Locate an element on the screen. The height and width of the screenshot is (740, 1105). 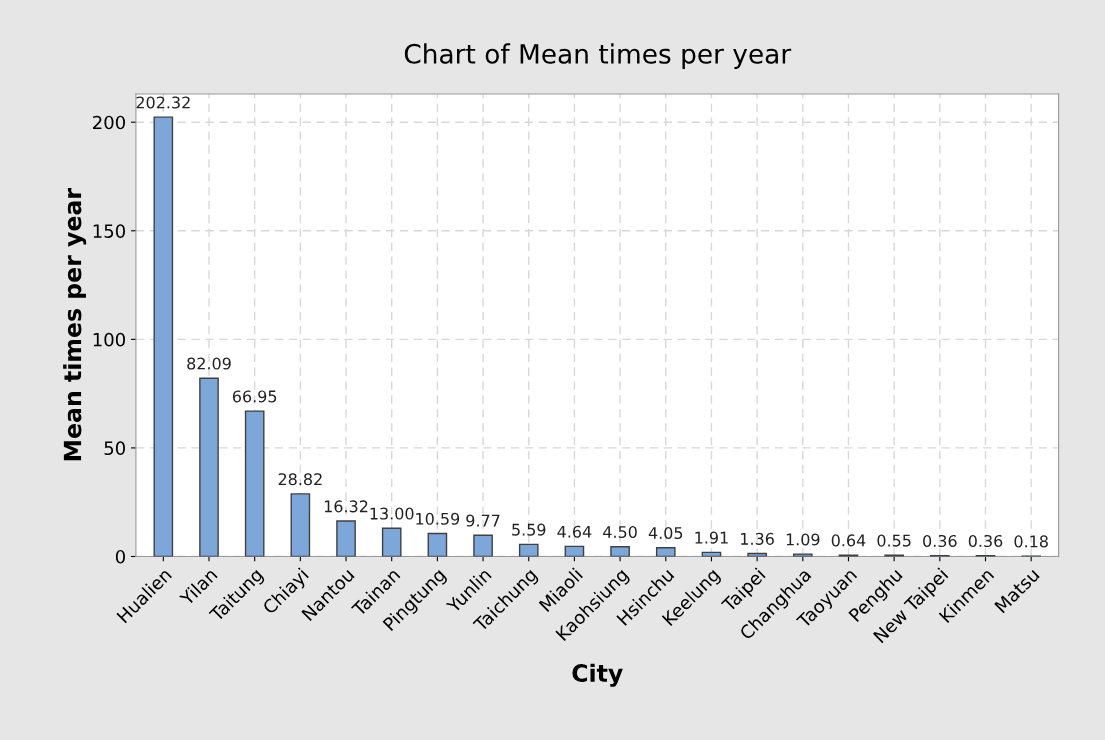
y-tick-label: 50 is located at coordinates (114, 448).